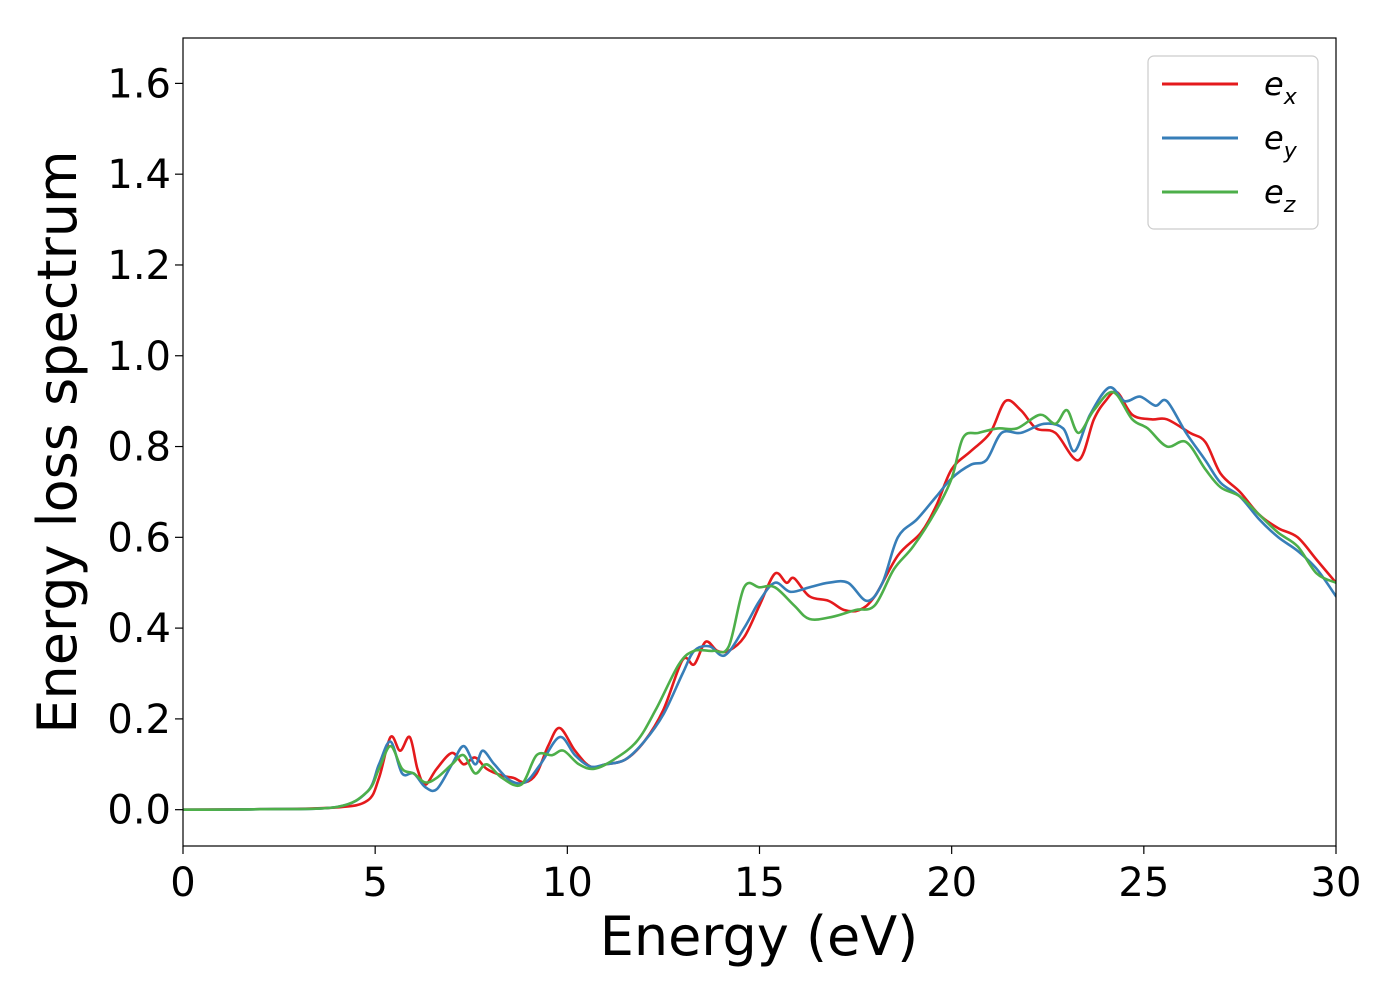  I want to click on y-axis: 0.0 0.2 0.4 0.6 0.8 1.0 1.2 1.4 1.6, so click(145, 447).